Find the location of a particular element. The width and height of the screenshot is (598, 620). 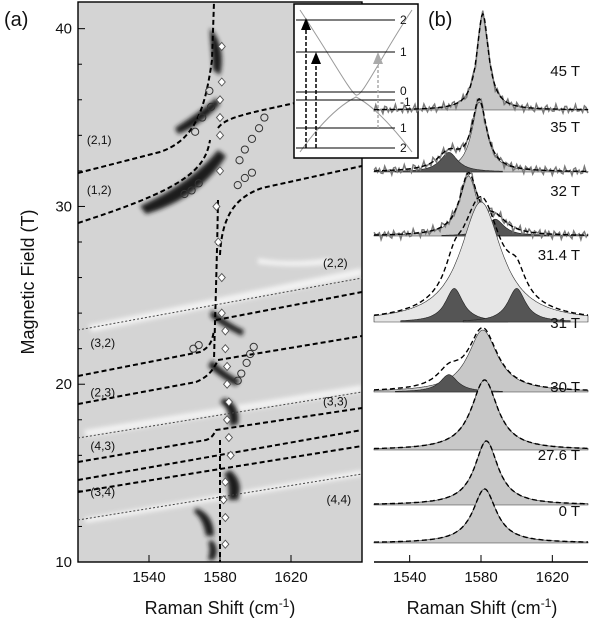

transition-label: (3,2) is located at coordinates (102, 343).